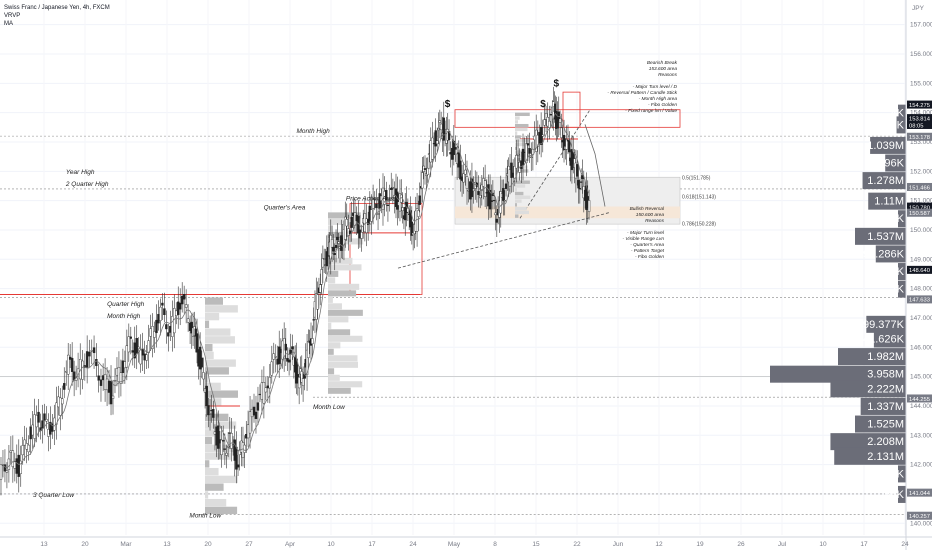  I want to click on x-tick-label: Mar, so click(126, 544).